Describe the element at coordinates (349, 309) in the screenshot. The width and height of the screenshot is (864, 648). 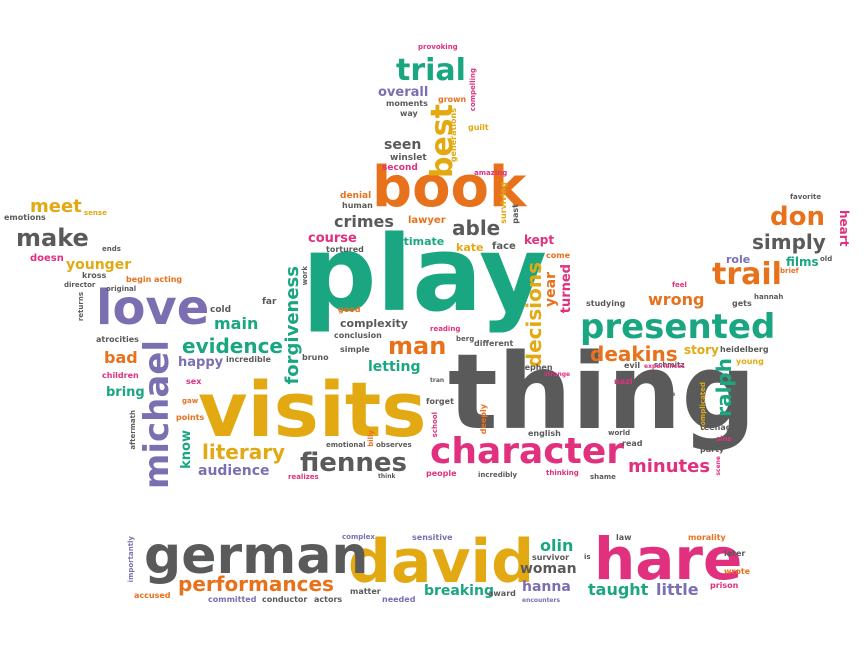
I see `word-good: good` at that location.